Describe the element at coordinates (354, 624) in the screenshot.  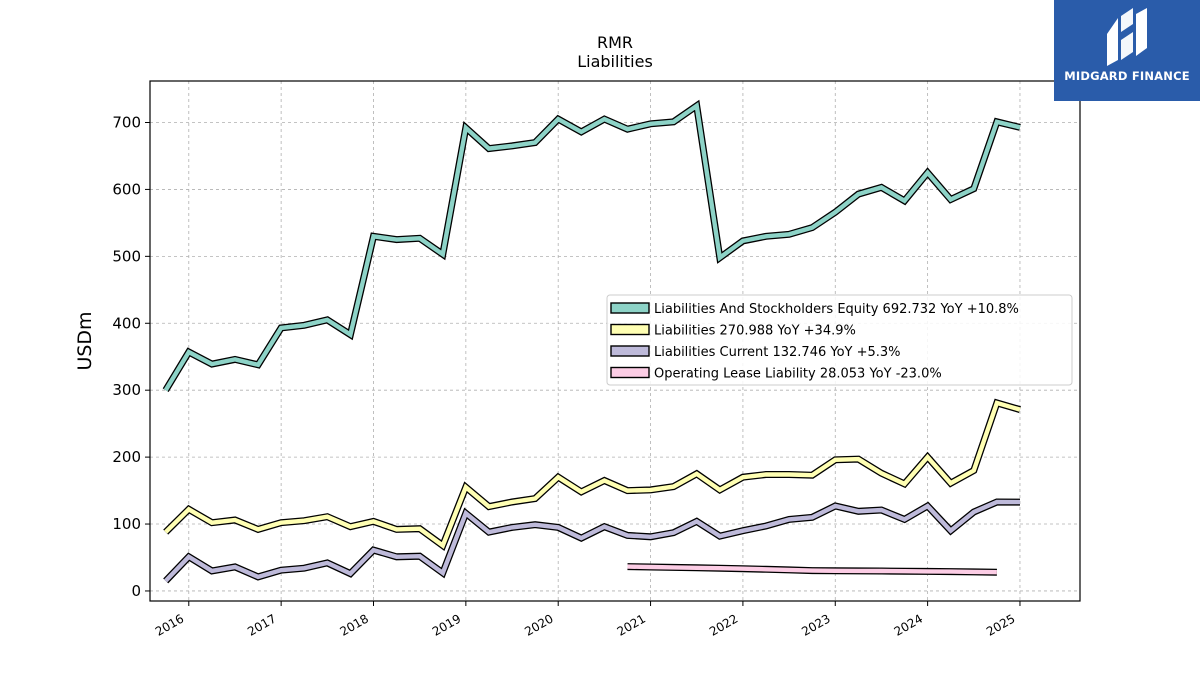
I see `x-tick-label: 2018` at that location.